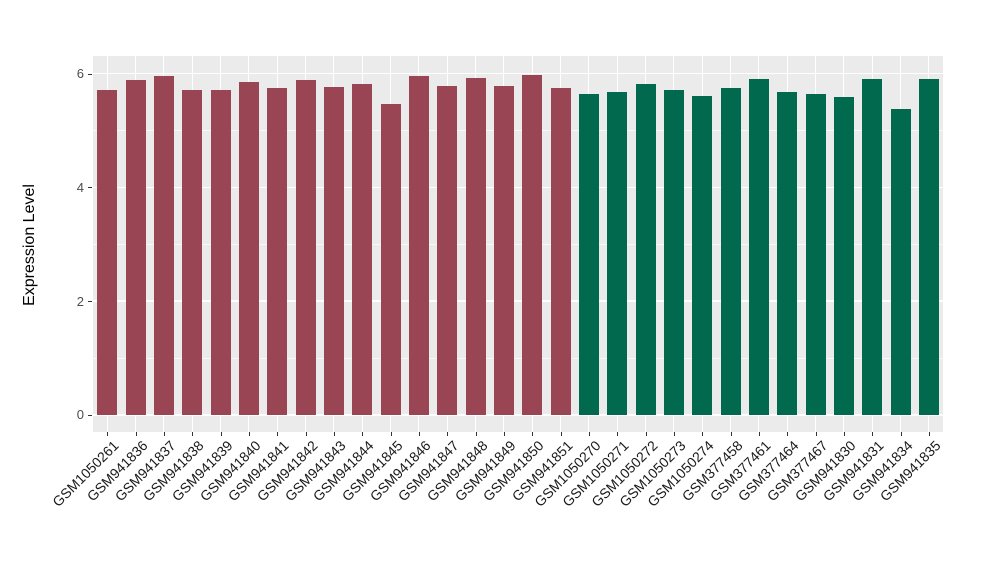 The height and width of the screenshot is (580, 1000). I want to click on bar-GSM941840, so click(248, 248).